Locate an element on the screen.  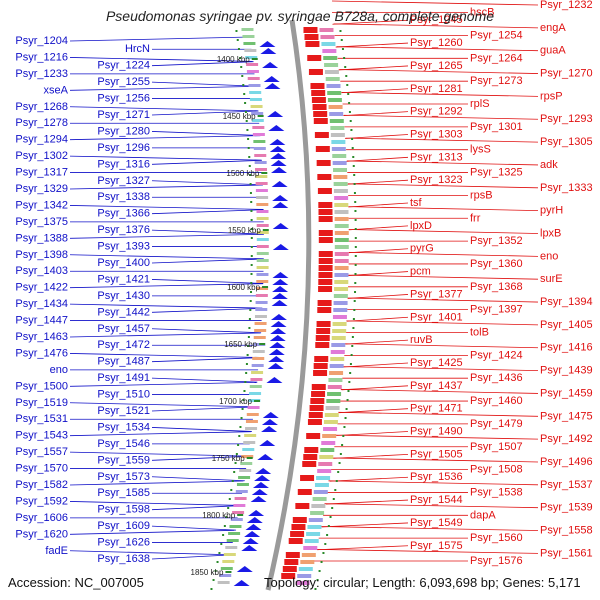
left-gene-label: Psyr_1442 is located at coordinates (123, 312).